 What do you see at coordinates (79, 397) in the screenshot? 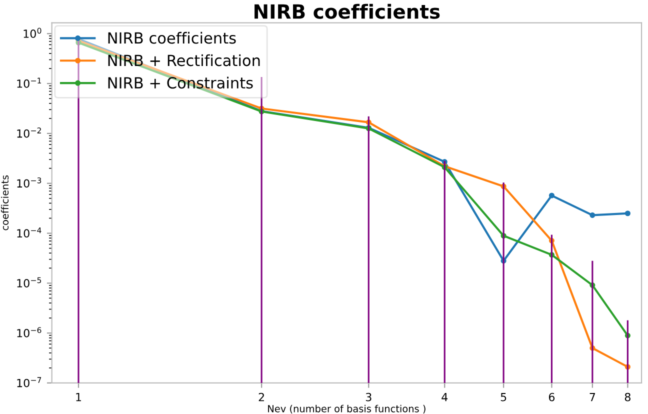
I see `x-tick-label: 1` at bounding box center [79, 397].